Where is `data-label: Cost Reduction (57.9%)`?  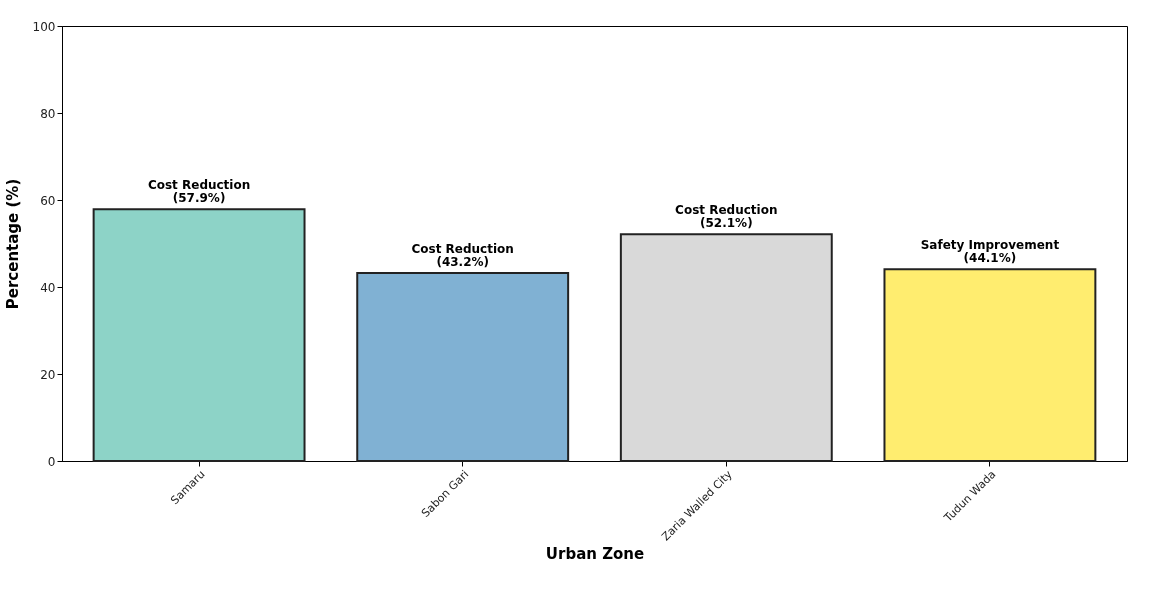
data-label: Cost Reduction (57.9%) is located at coordinates (199, 192).